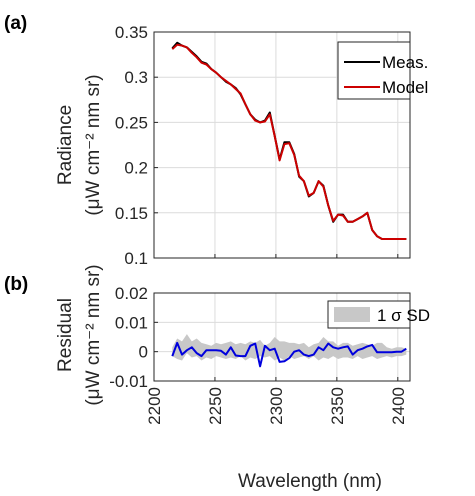 Image resolution: width=475 pixels, height=496 pixels. What do you see at coordinates (403, 315) in the screenshot?
I see `legend-label-sd-band: 1 σ SD` at bounding box center [403, 315].